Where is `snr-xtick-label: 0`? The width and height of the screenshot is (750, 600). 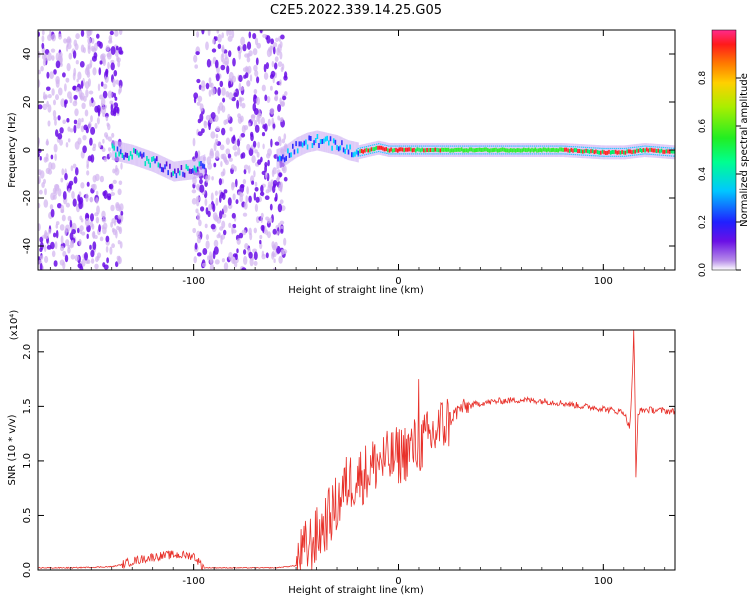
snr-xtick-label: 0 is located at coordinates (398, 581).